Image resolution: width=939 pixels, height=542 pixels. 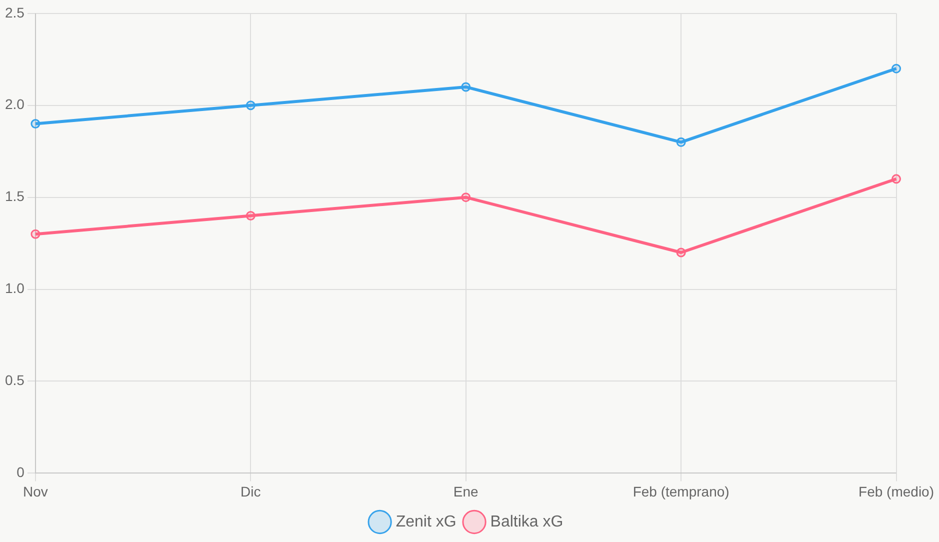 I want to click on x-tick-label: Nov, so click(x=35, y=491).